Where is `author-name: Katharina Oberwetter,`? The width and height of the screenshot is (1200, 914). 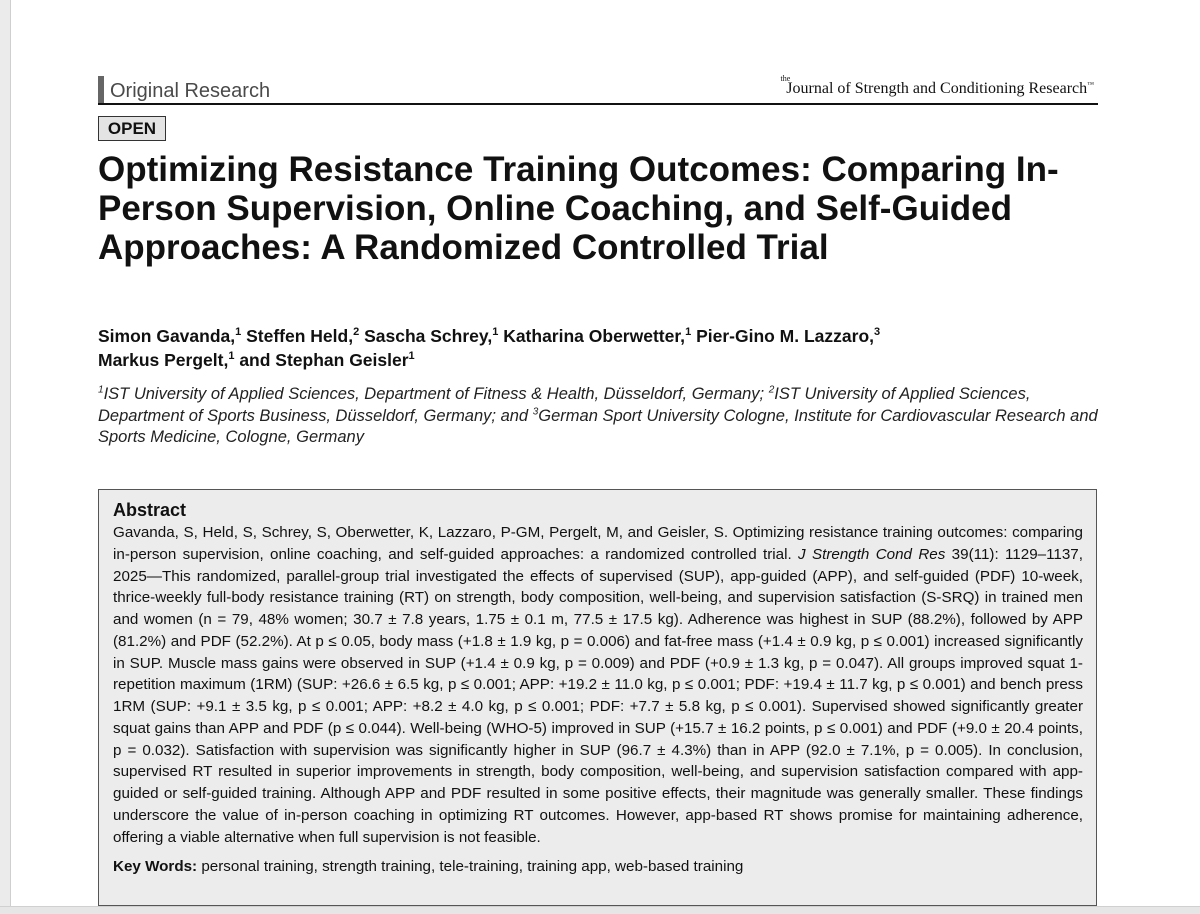 author-name: Katharina Oberwetter, is located at coordinates (594, 336).